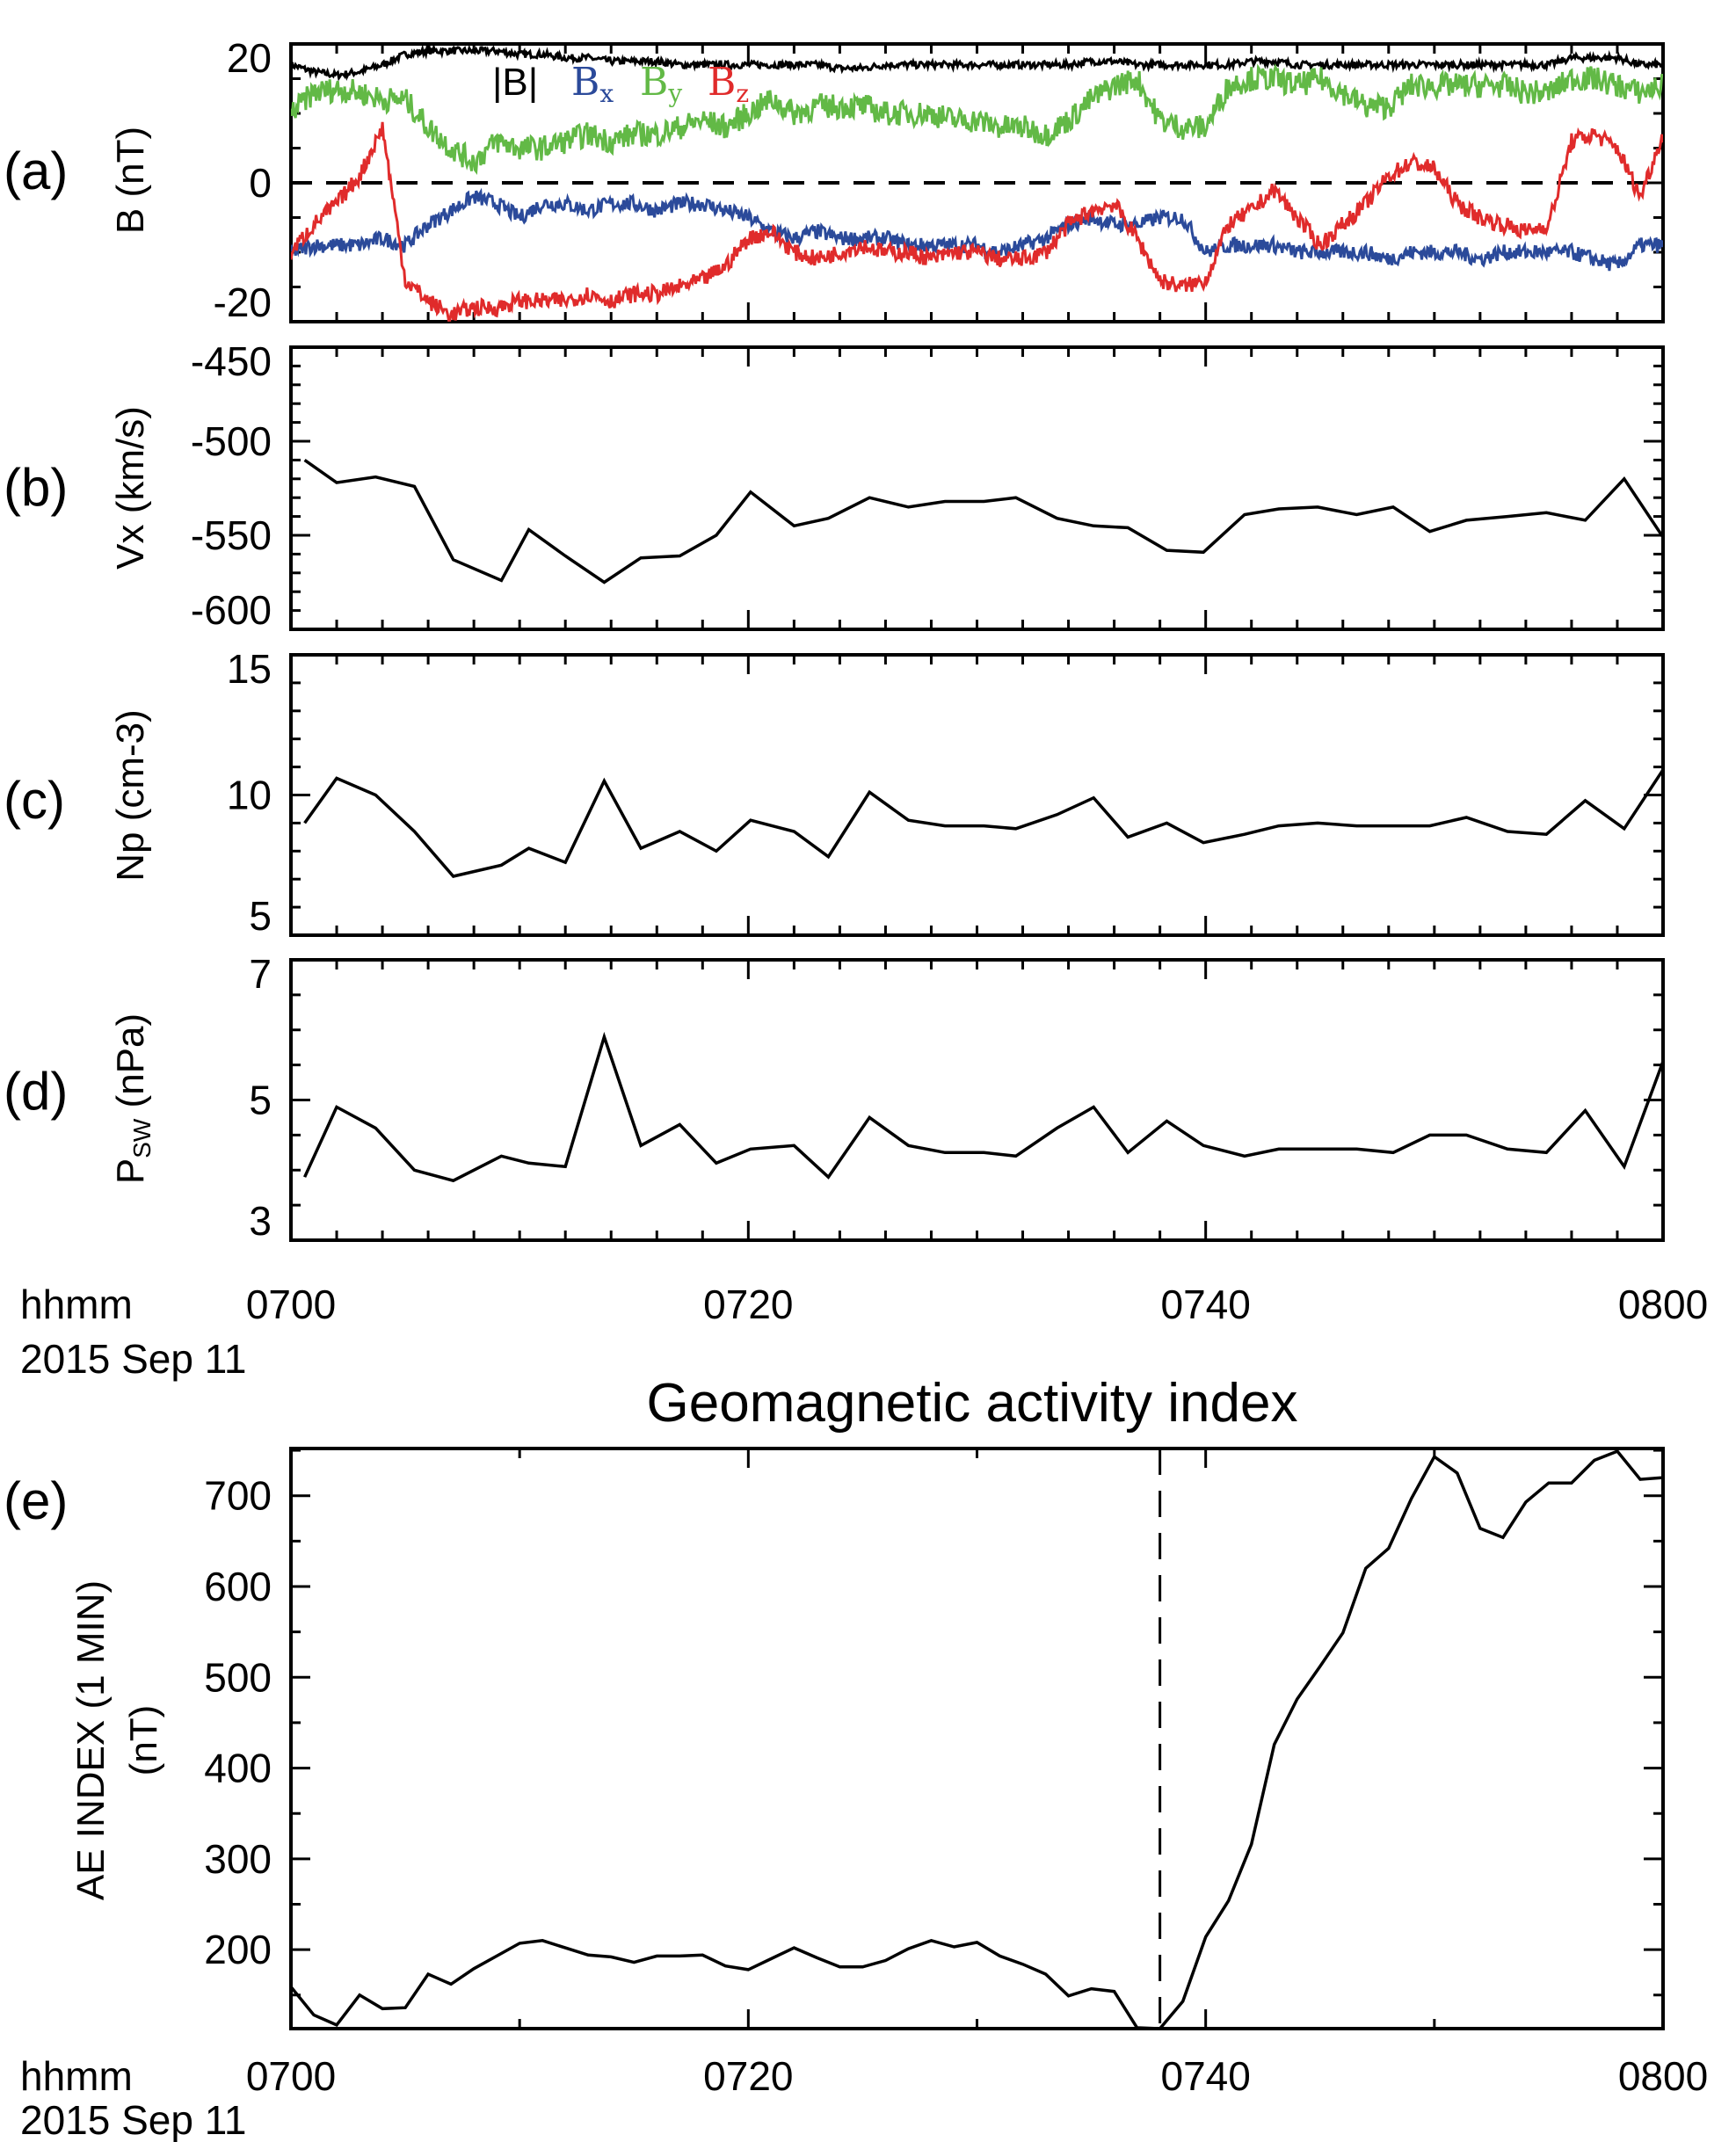 This screenshot has height=2142, width=1736. Describe the element at coordinates (35, 800) in the screenshot. I see `panel-label-c: (c)` at that location.